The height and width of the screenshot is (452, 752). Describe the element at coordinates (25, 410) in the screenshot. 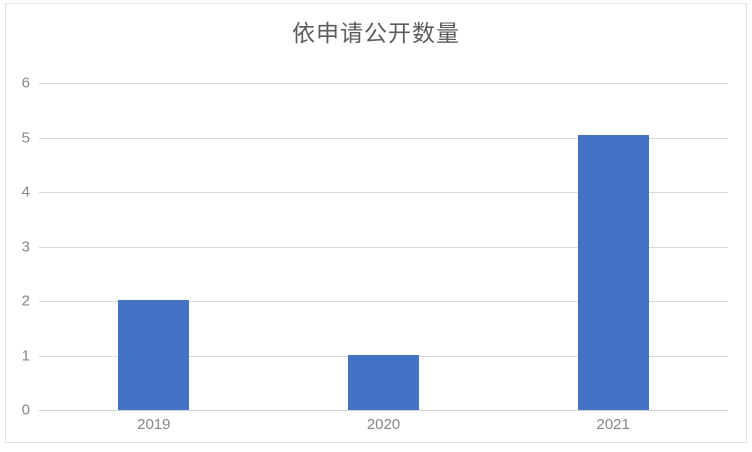

I see `y-tick-label-0: 0` at that location.